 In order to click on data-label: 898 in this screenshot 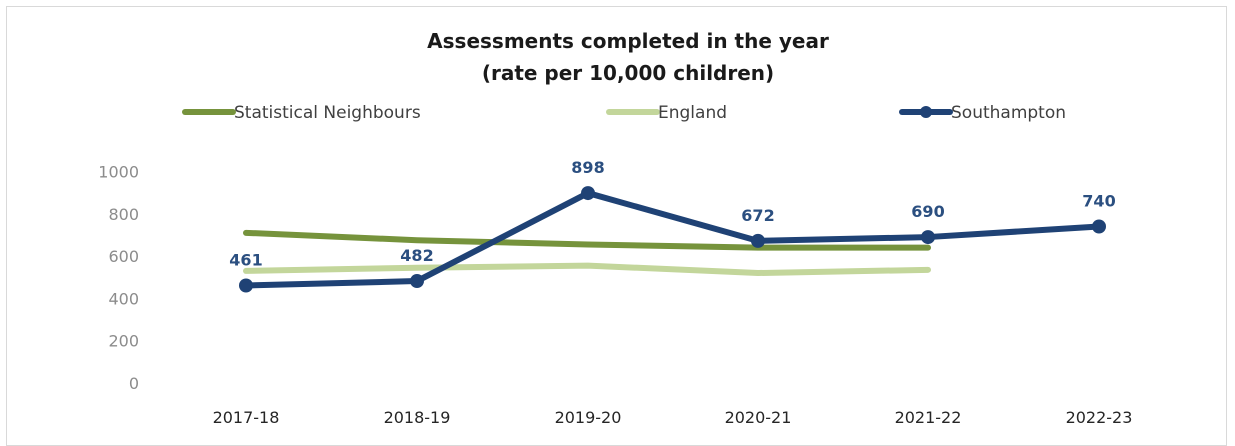, I will do `click(587, 167)`.